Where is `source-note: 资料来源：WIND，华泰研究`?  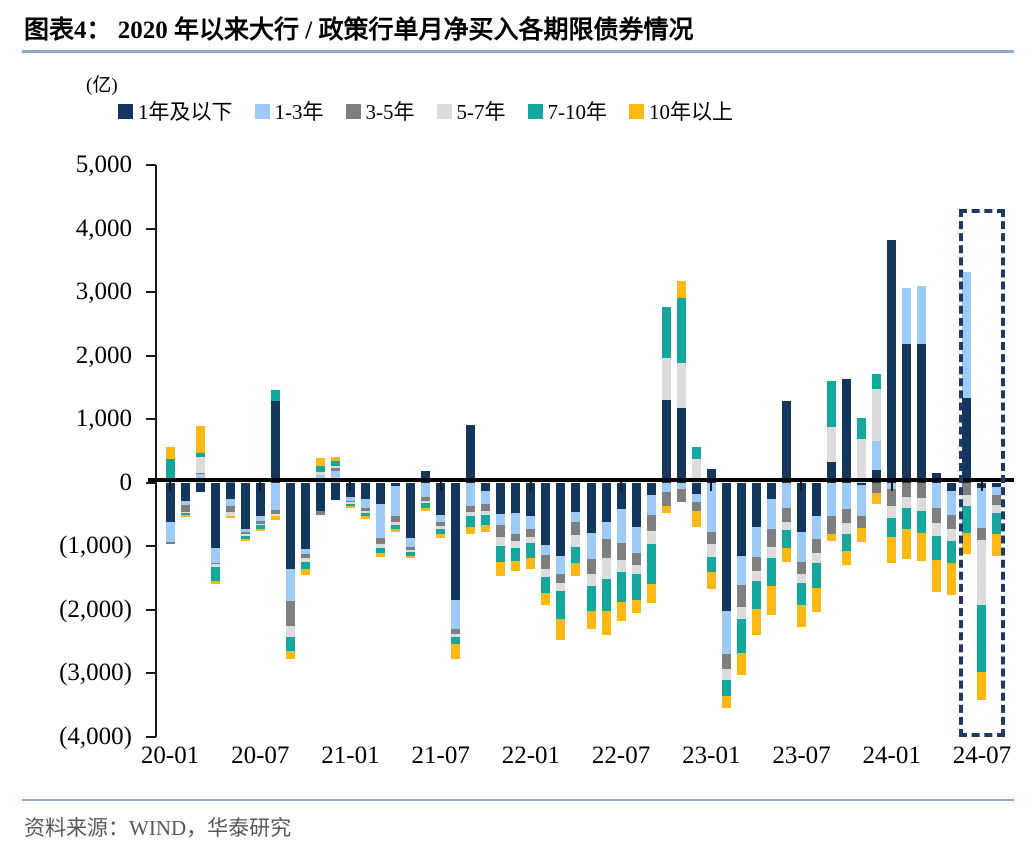
source-note: 资料来源：WIND，华泰研究 is located at coordinates (158, 828).